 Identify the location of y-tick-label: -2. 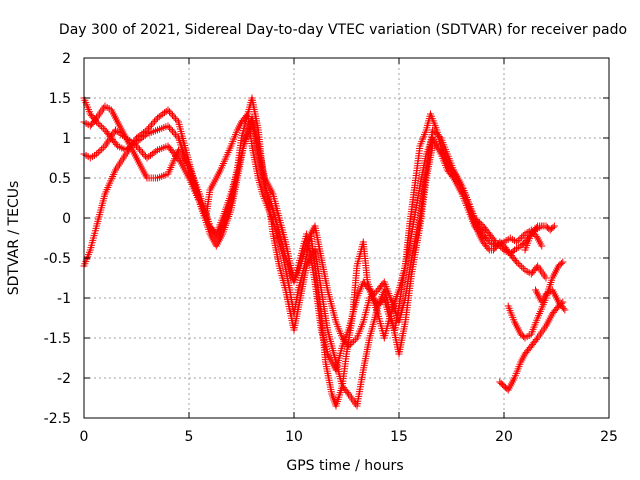
(64, 379).